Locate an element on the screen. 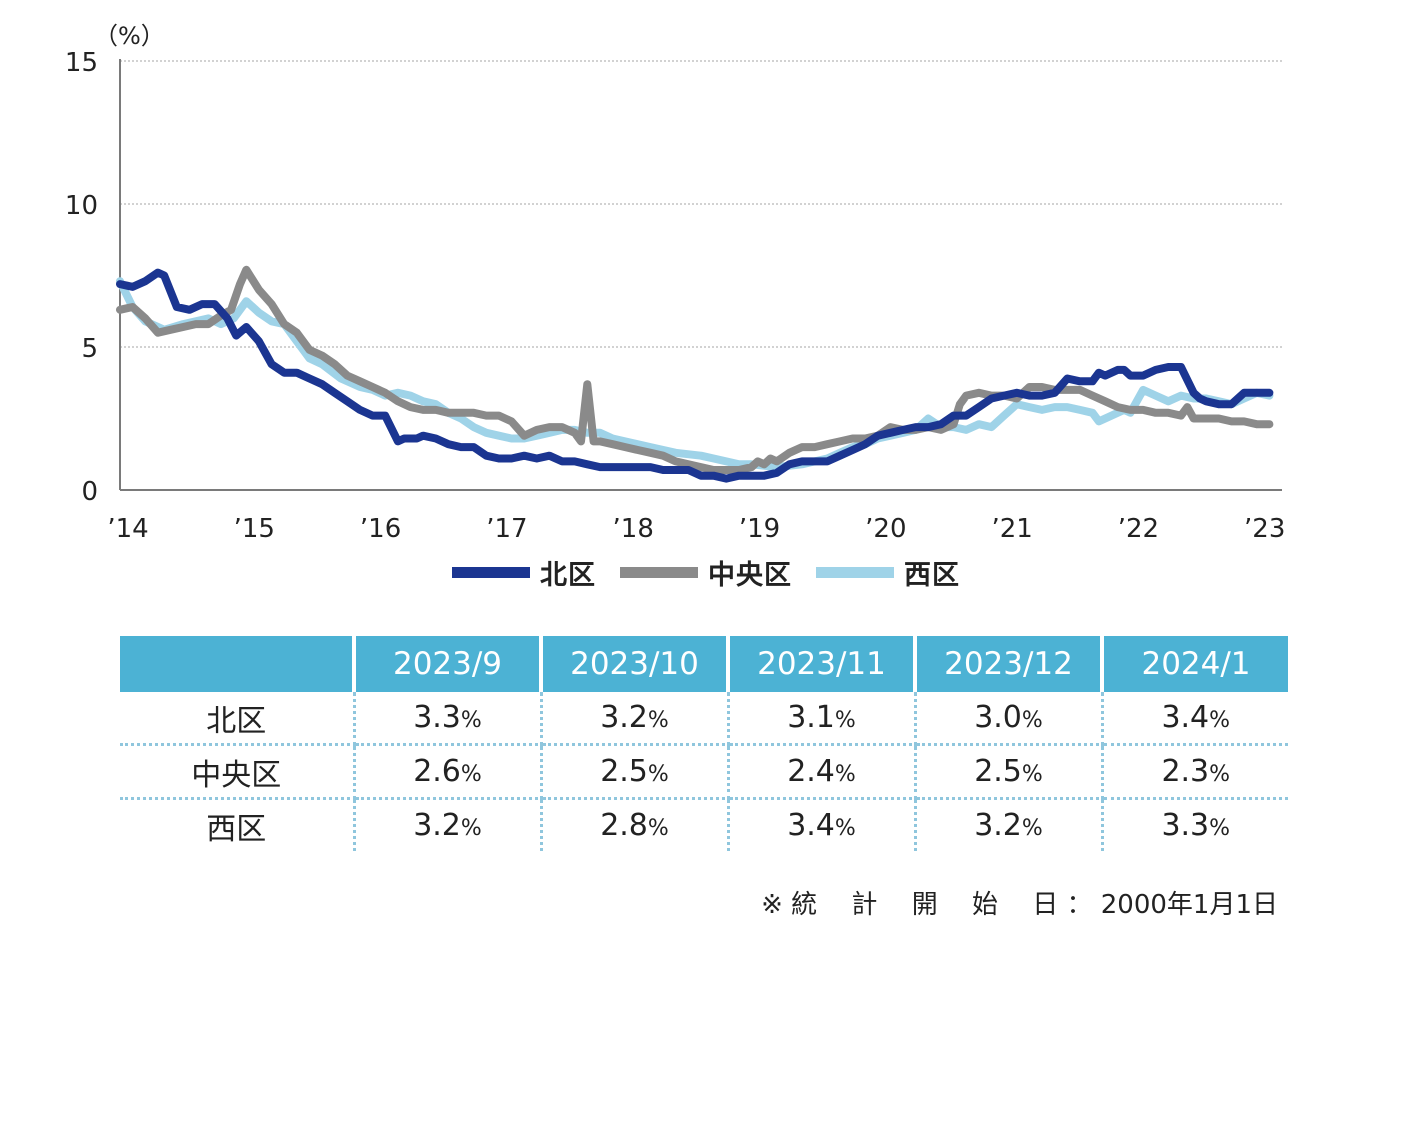  legend-item-chuo: 中央区 is located at coordinates (706, 572).